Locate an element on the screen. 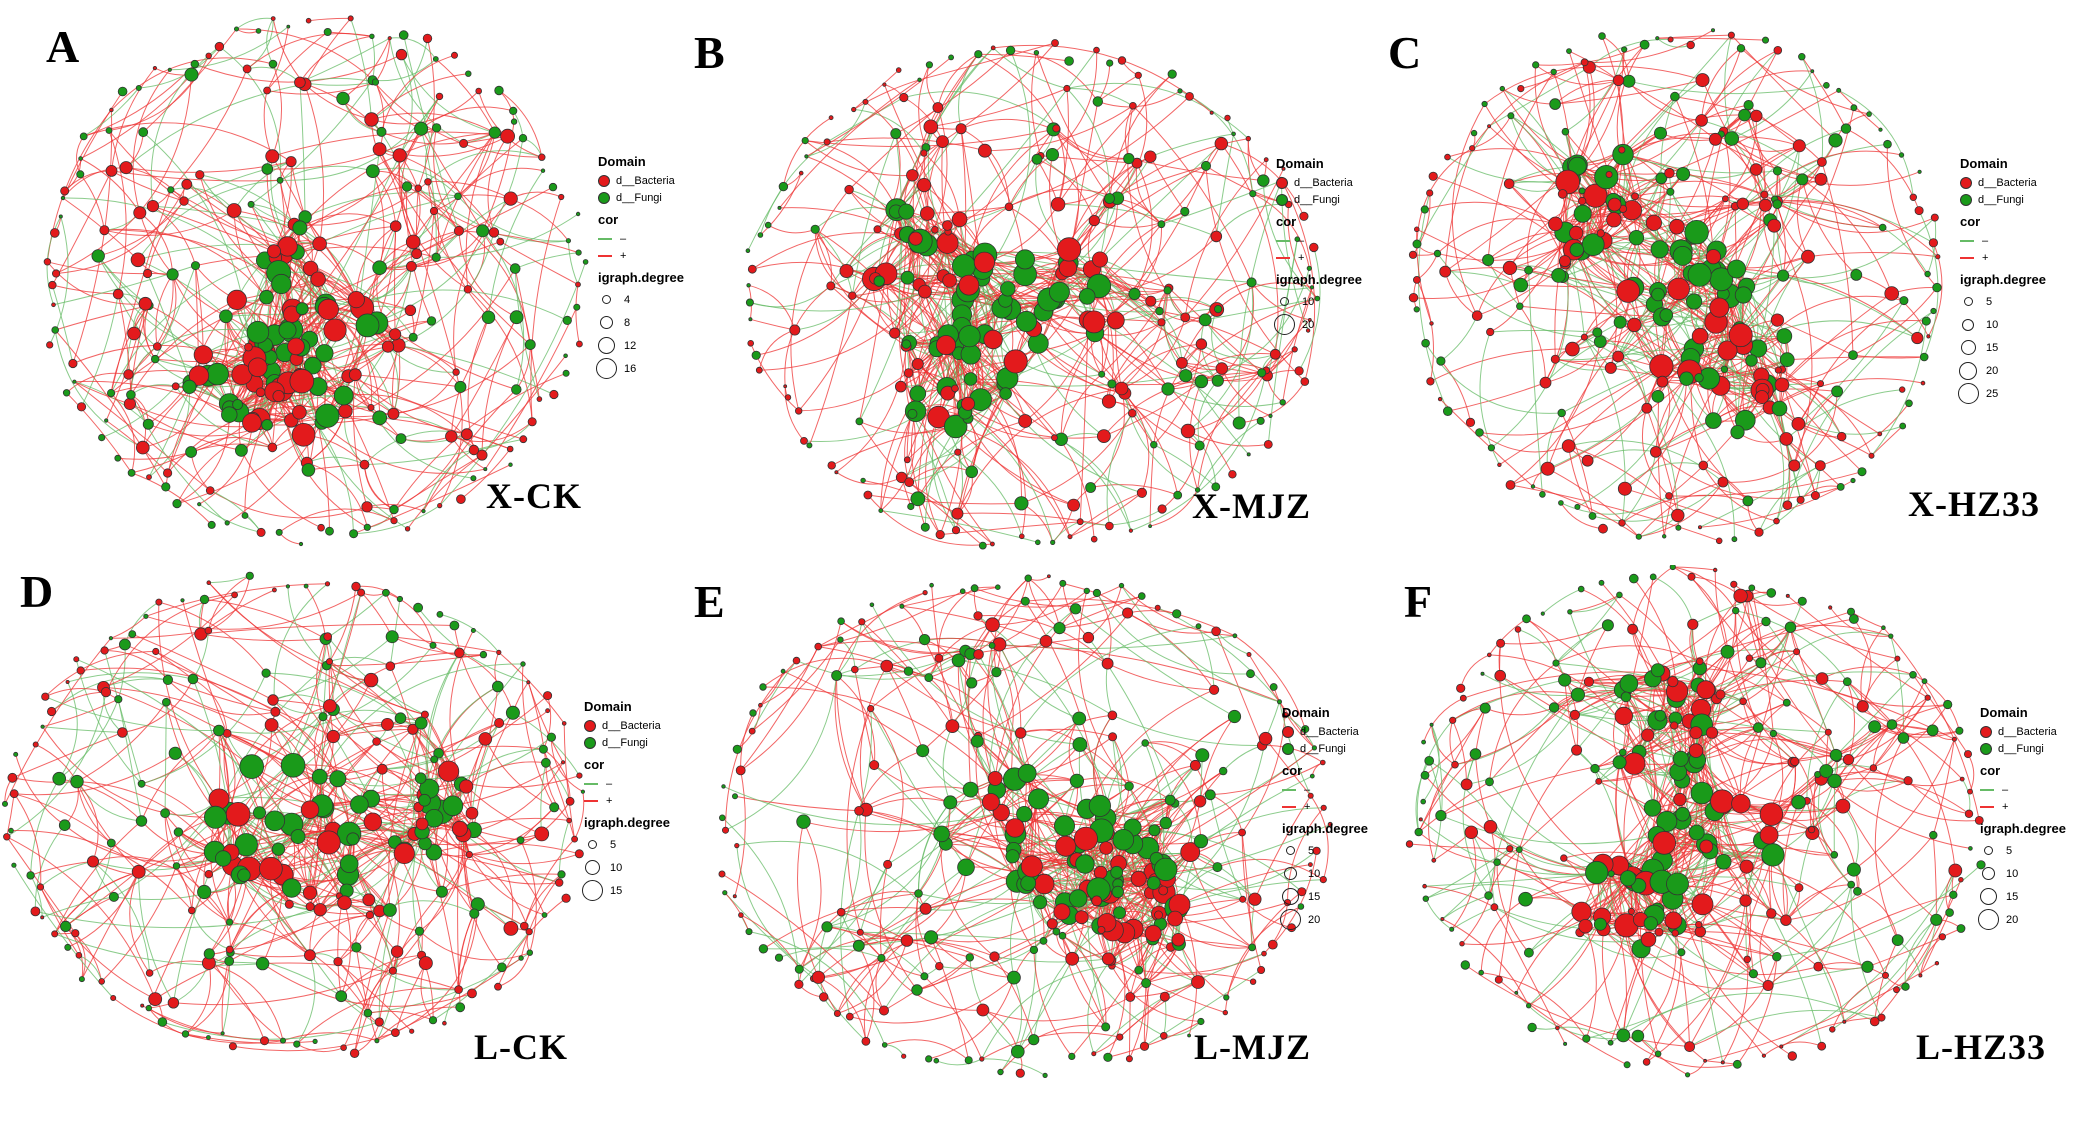 The width and height of the screenshot is (2082, 1130). degree-size-wrap is located at coordinates (609, 368).